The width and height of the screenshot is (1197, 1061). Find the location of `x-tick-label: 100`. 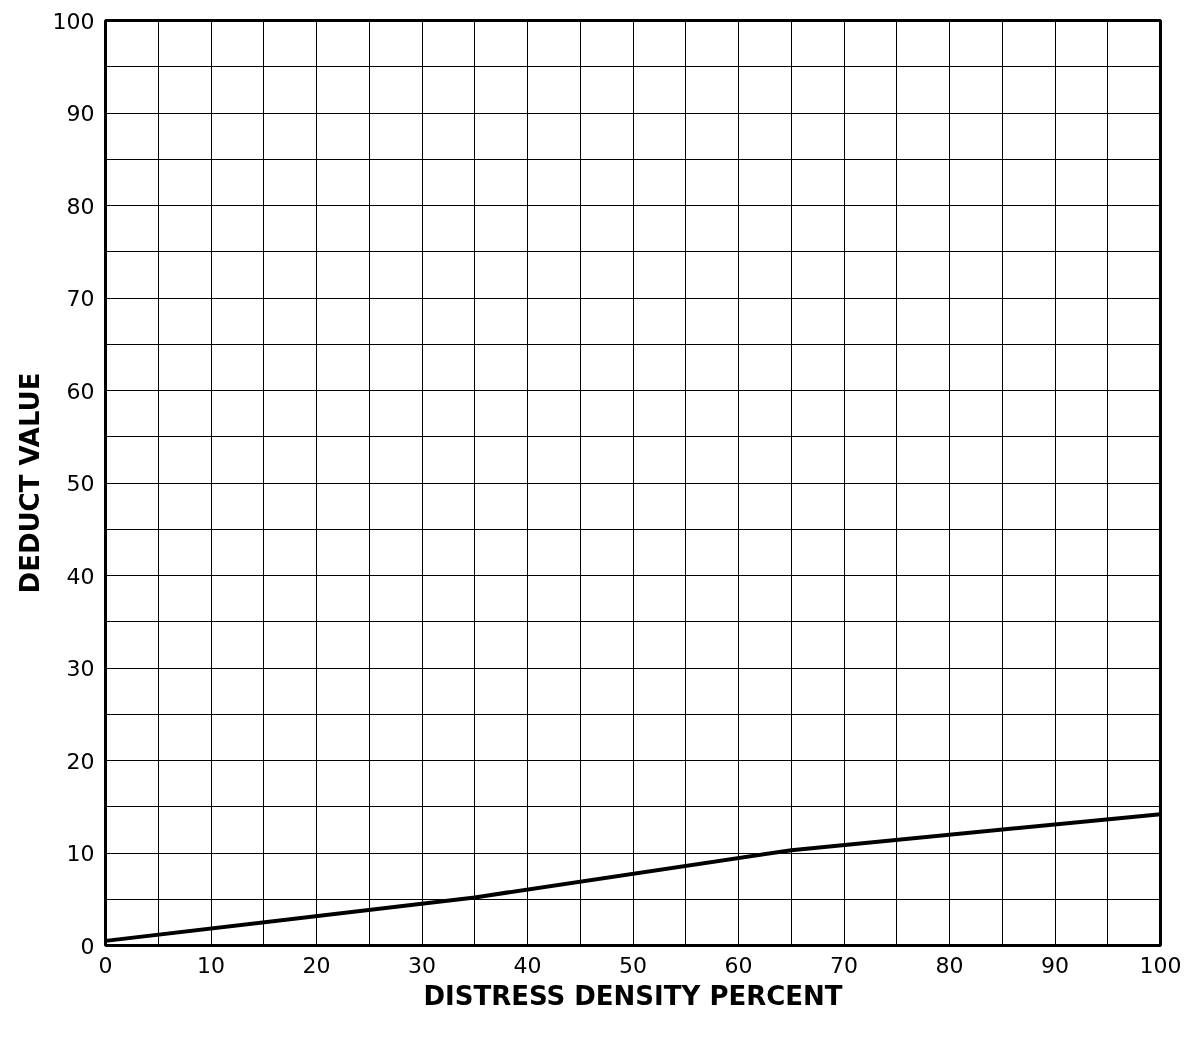

x-tick-label: 100 is located at coordinates (1160, 965).